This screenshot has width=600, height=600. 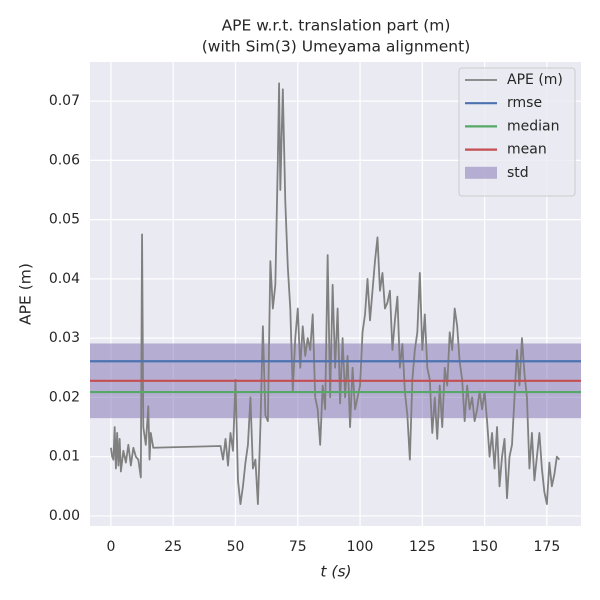 What do you see at coordinates (64, 220) in the screenshot?
I see `y-tick-label: 0.05` at bounding box center [64, 220].